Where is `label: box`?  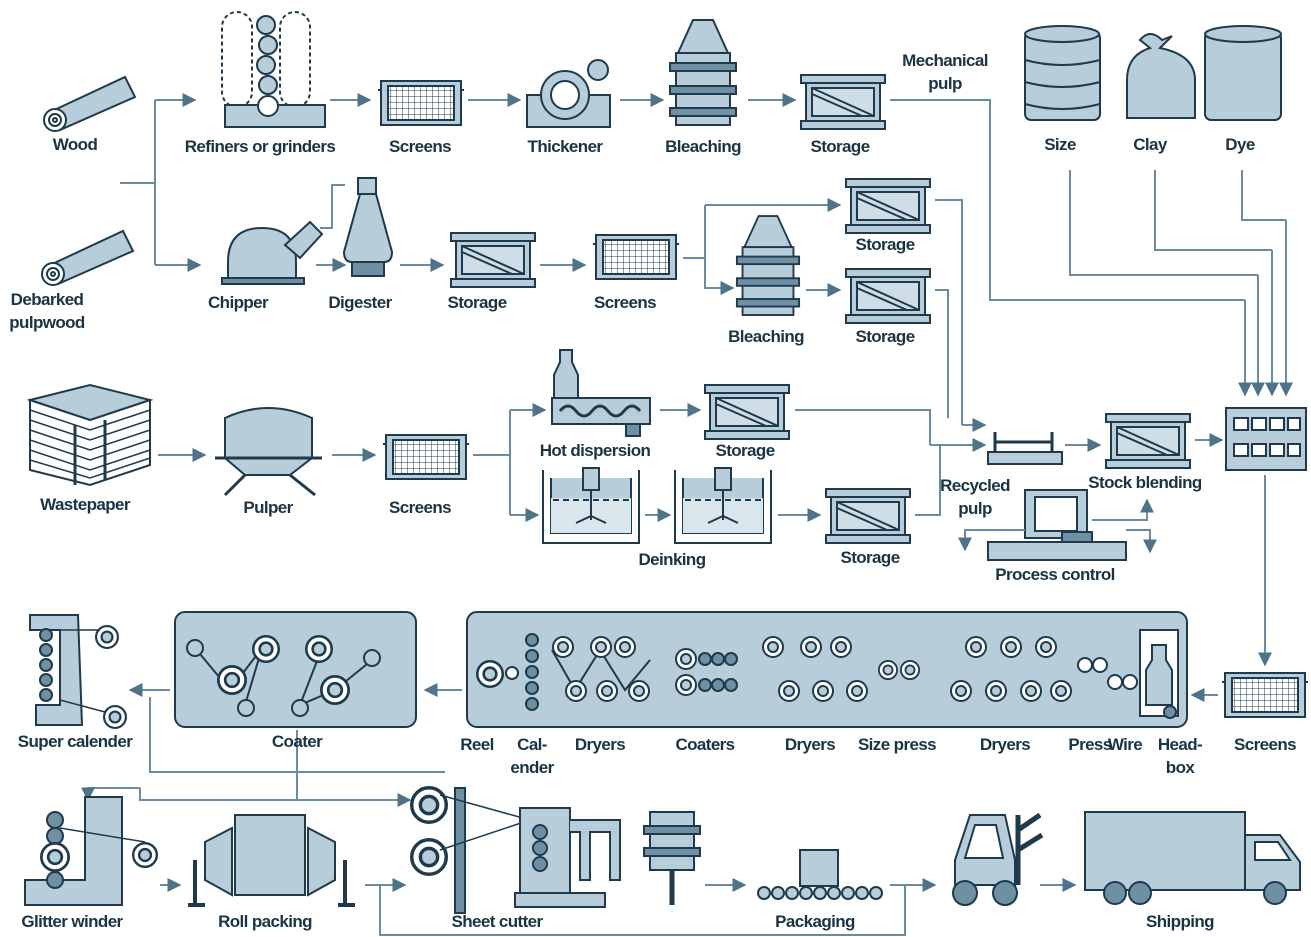
label: box is located at coordinates (1181, 767).